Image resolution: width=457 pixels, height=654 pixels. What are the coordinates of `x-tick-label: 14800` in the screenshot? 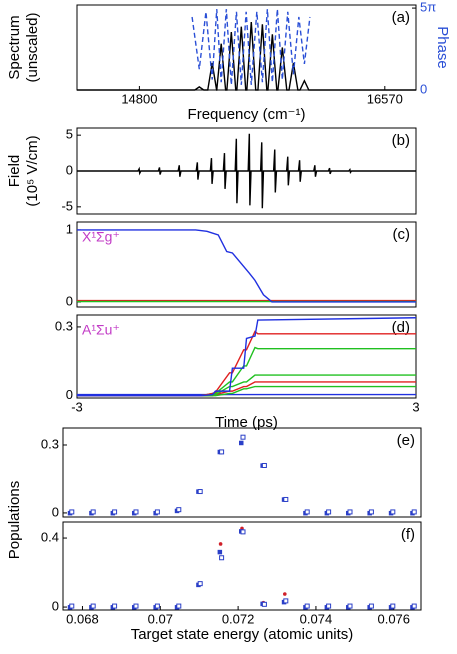 It's located at (139, 98).